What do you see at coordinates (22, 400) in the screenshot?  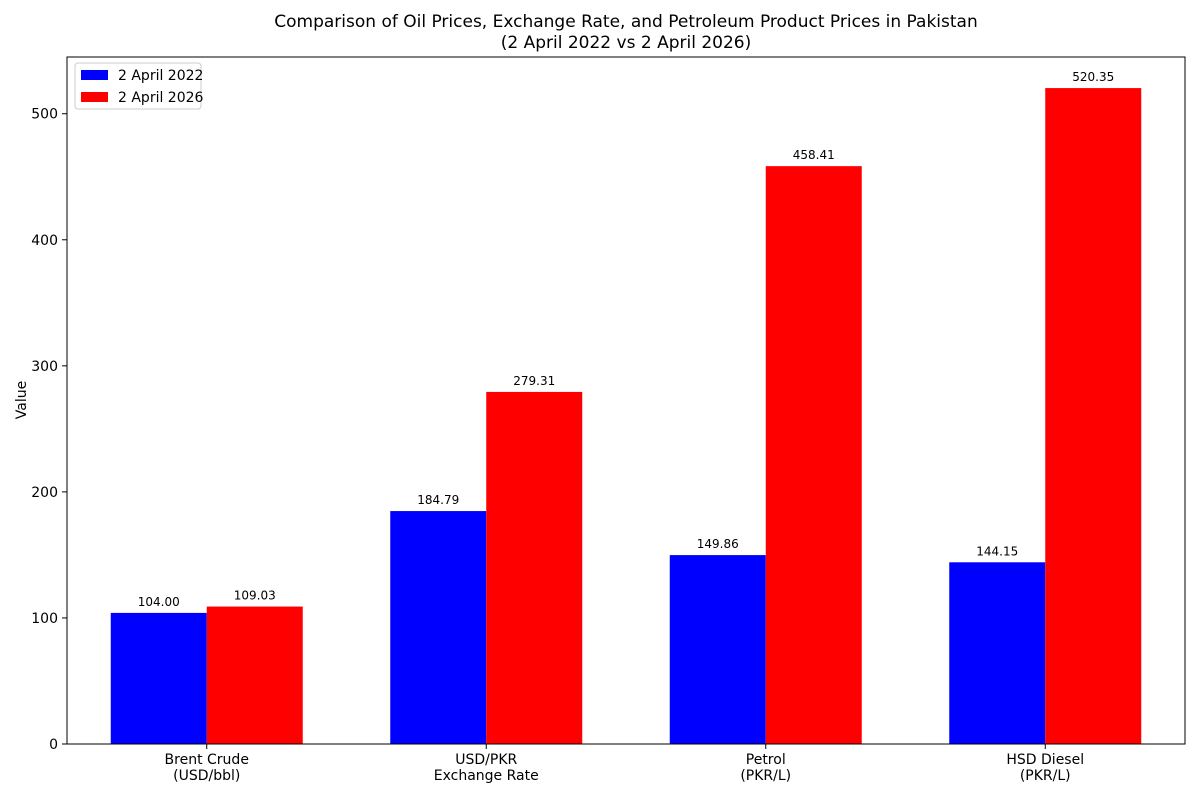 I see `y-axis-label: Value` at bounding box center [22, 400].